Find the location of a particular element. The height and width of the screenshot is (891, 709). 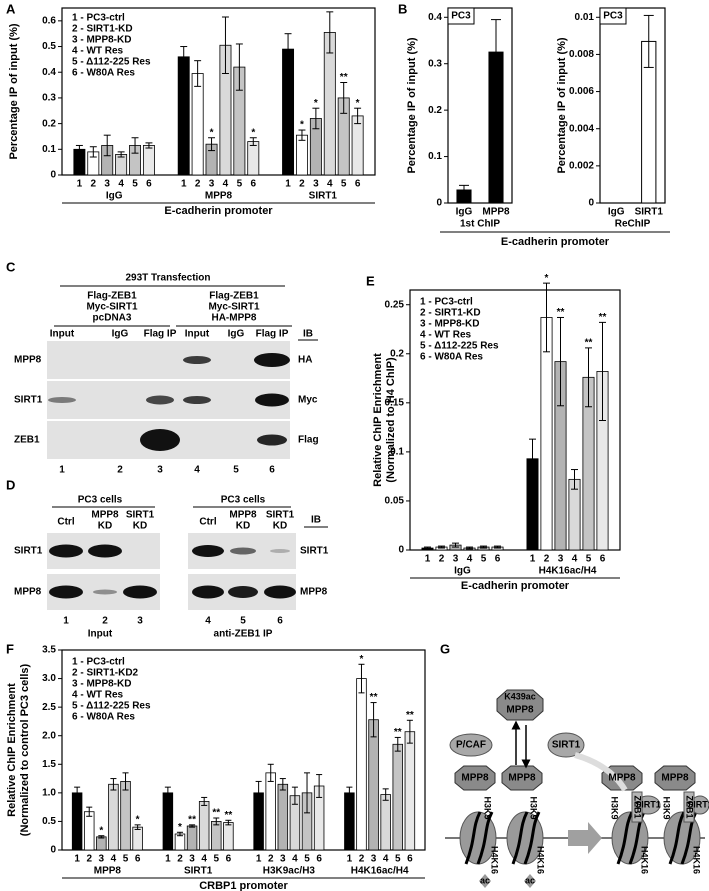

bar-label: 1 is located at coordinates (259, 859).